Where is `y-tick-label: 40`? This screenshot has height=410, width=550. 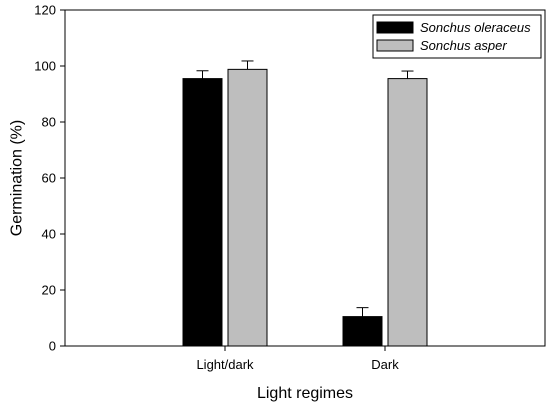
y-tick-label: 40 is located at coordinates (49, 234).